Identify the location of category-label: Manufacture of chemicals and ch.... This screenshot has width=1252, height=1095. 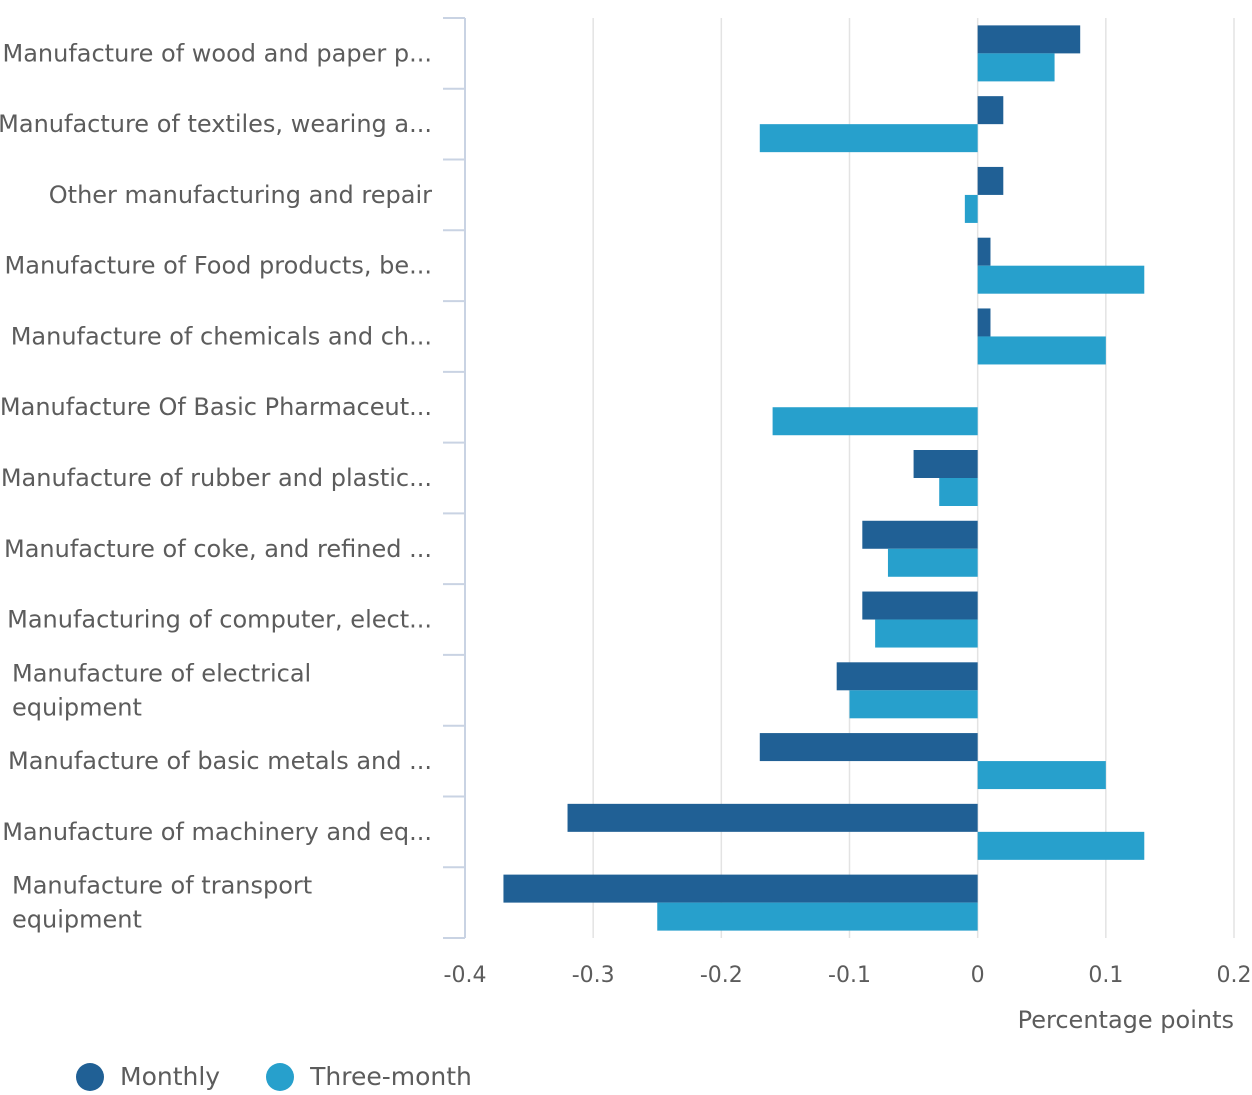
(221, 336).